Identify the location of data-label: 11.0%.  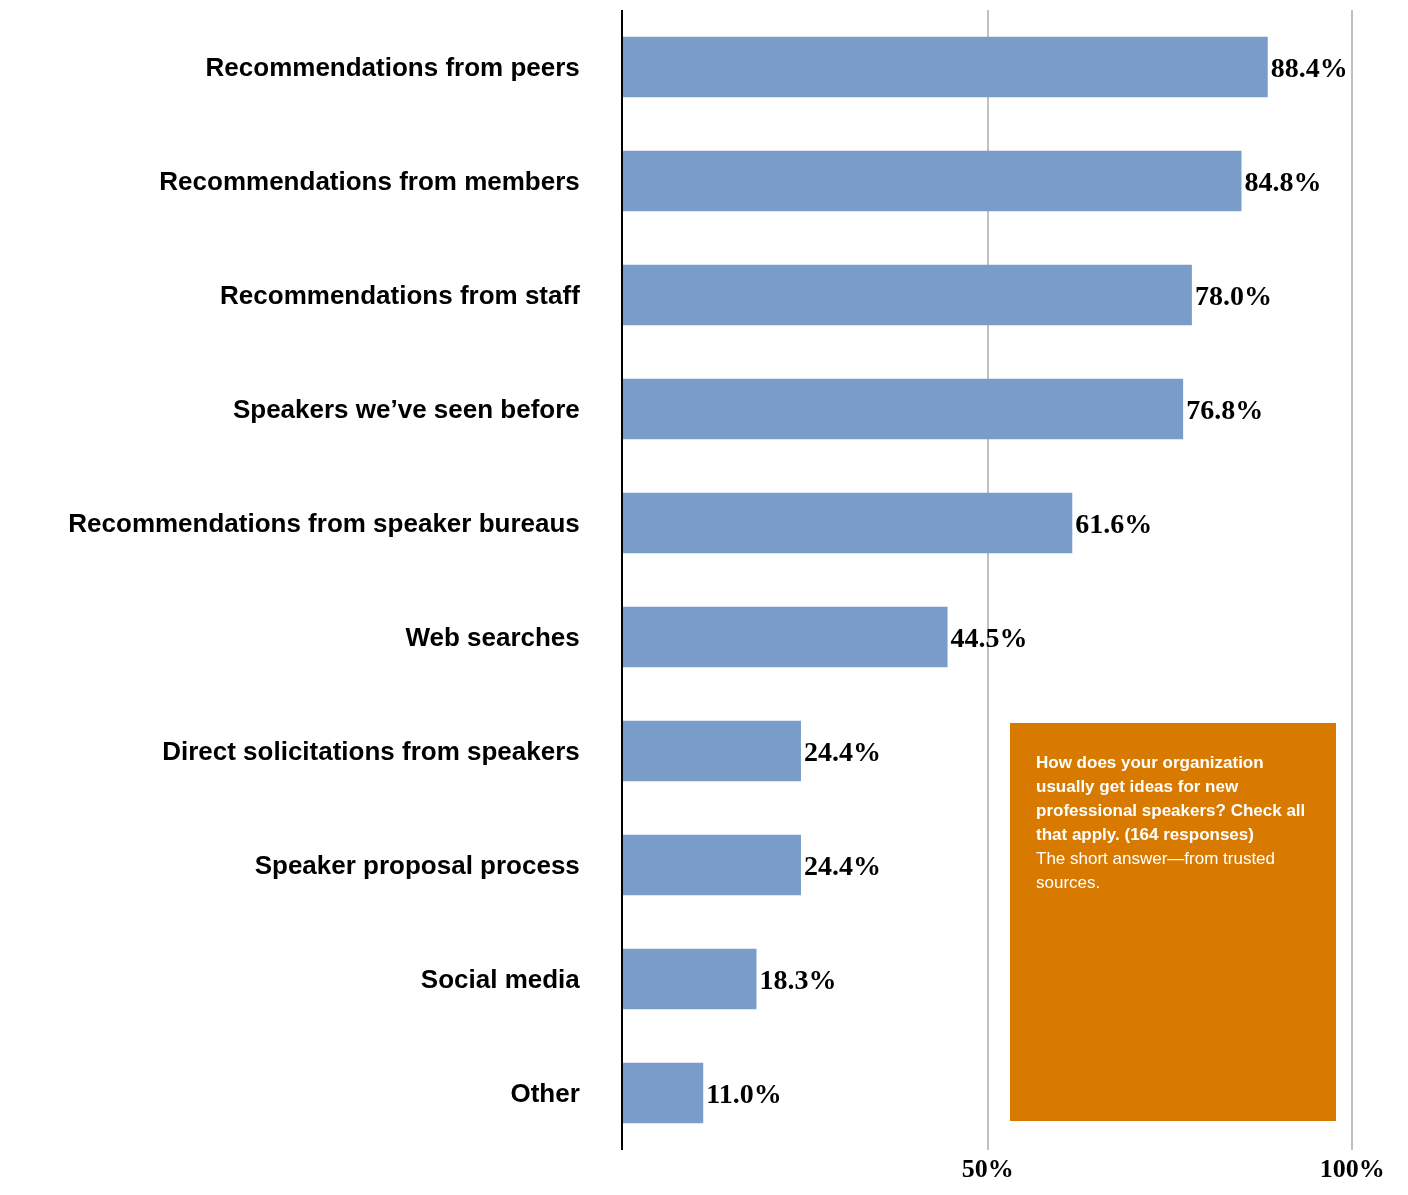
(744, 1093).